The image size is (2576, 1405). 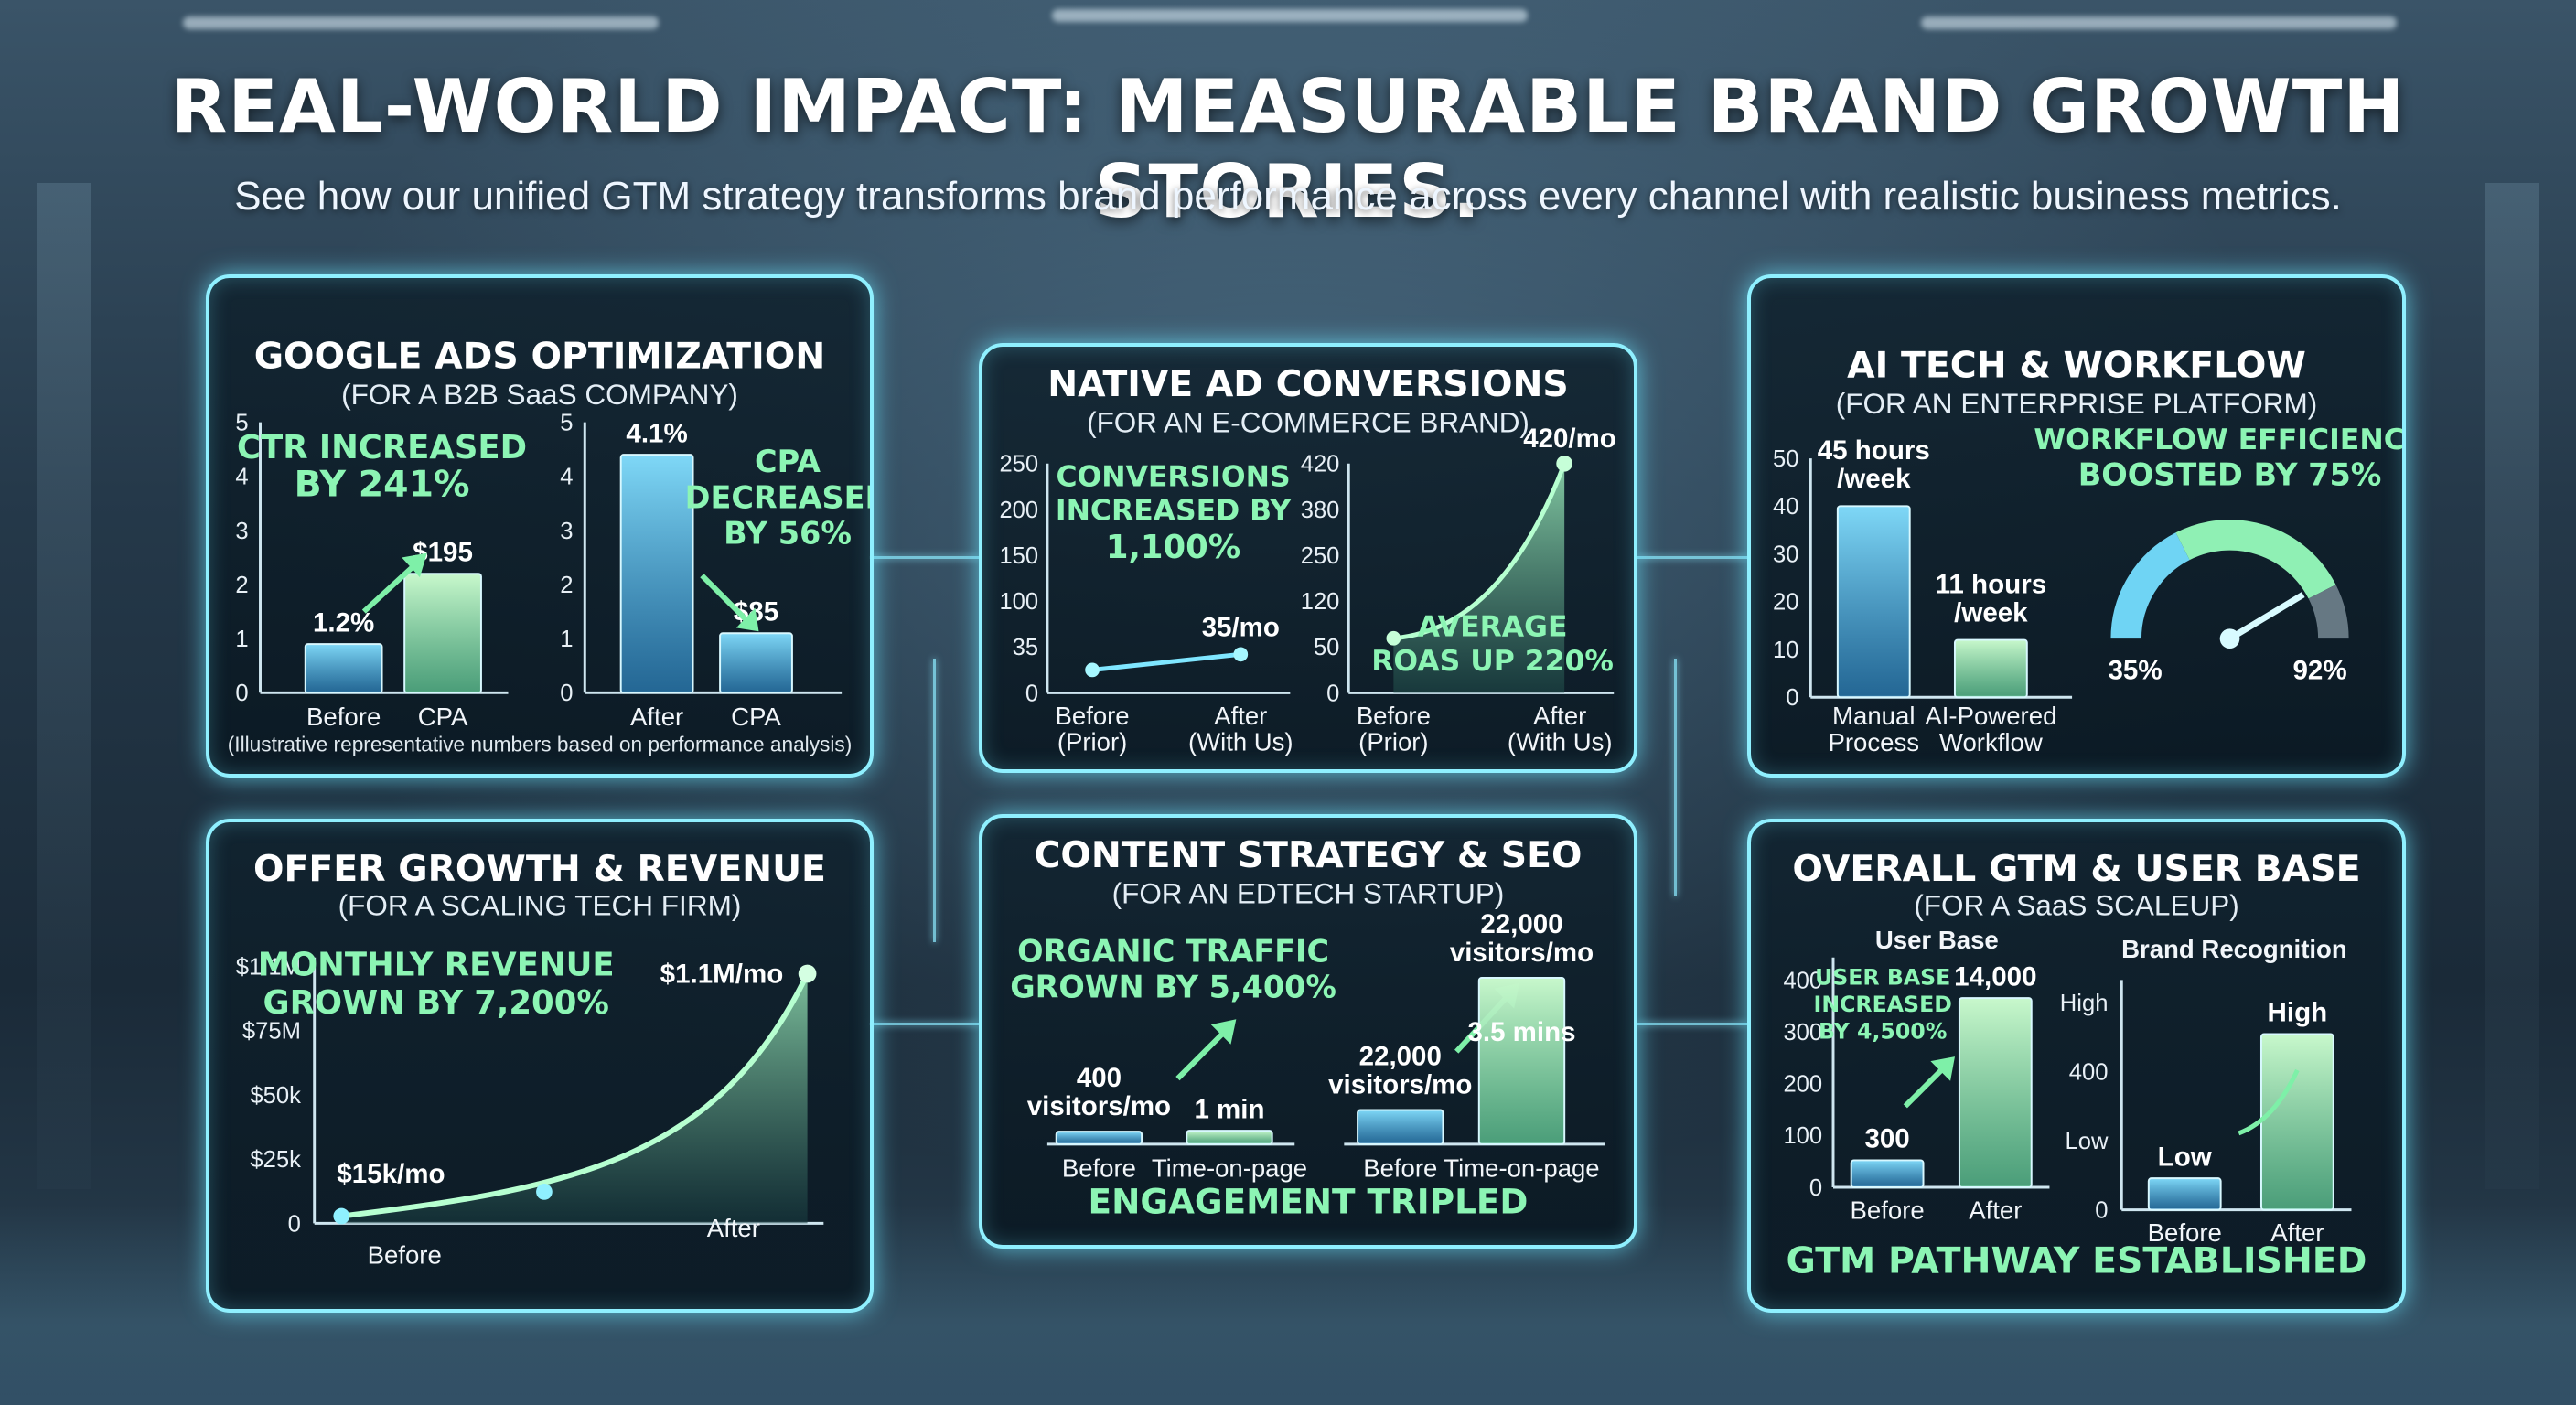 I want to click on series-area, so click(x=1479, y=578).